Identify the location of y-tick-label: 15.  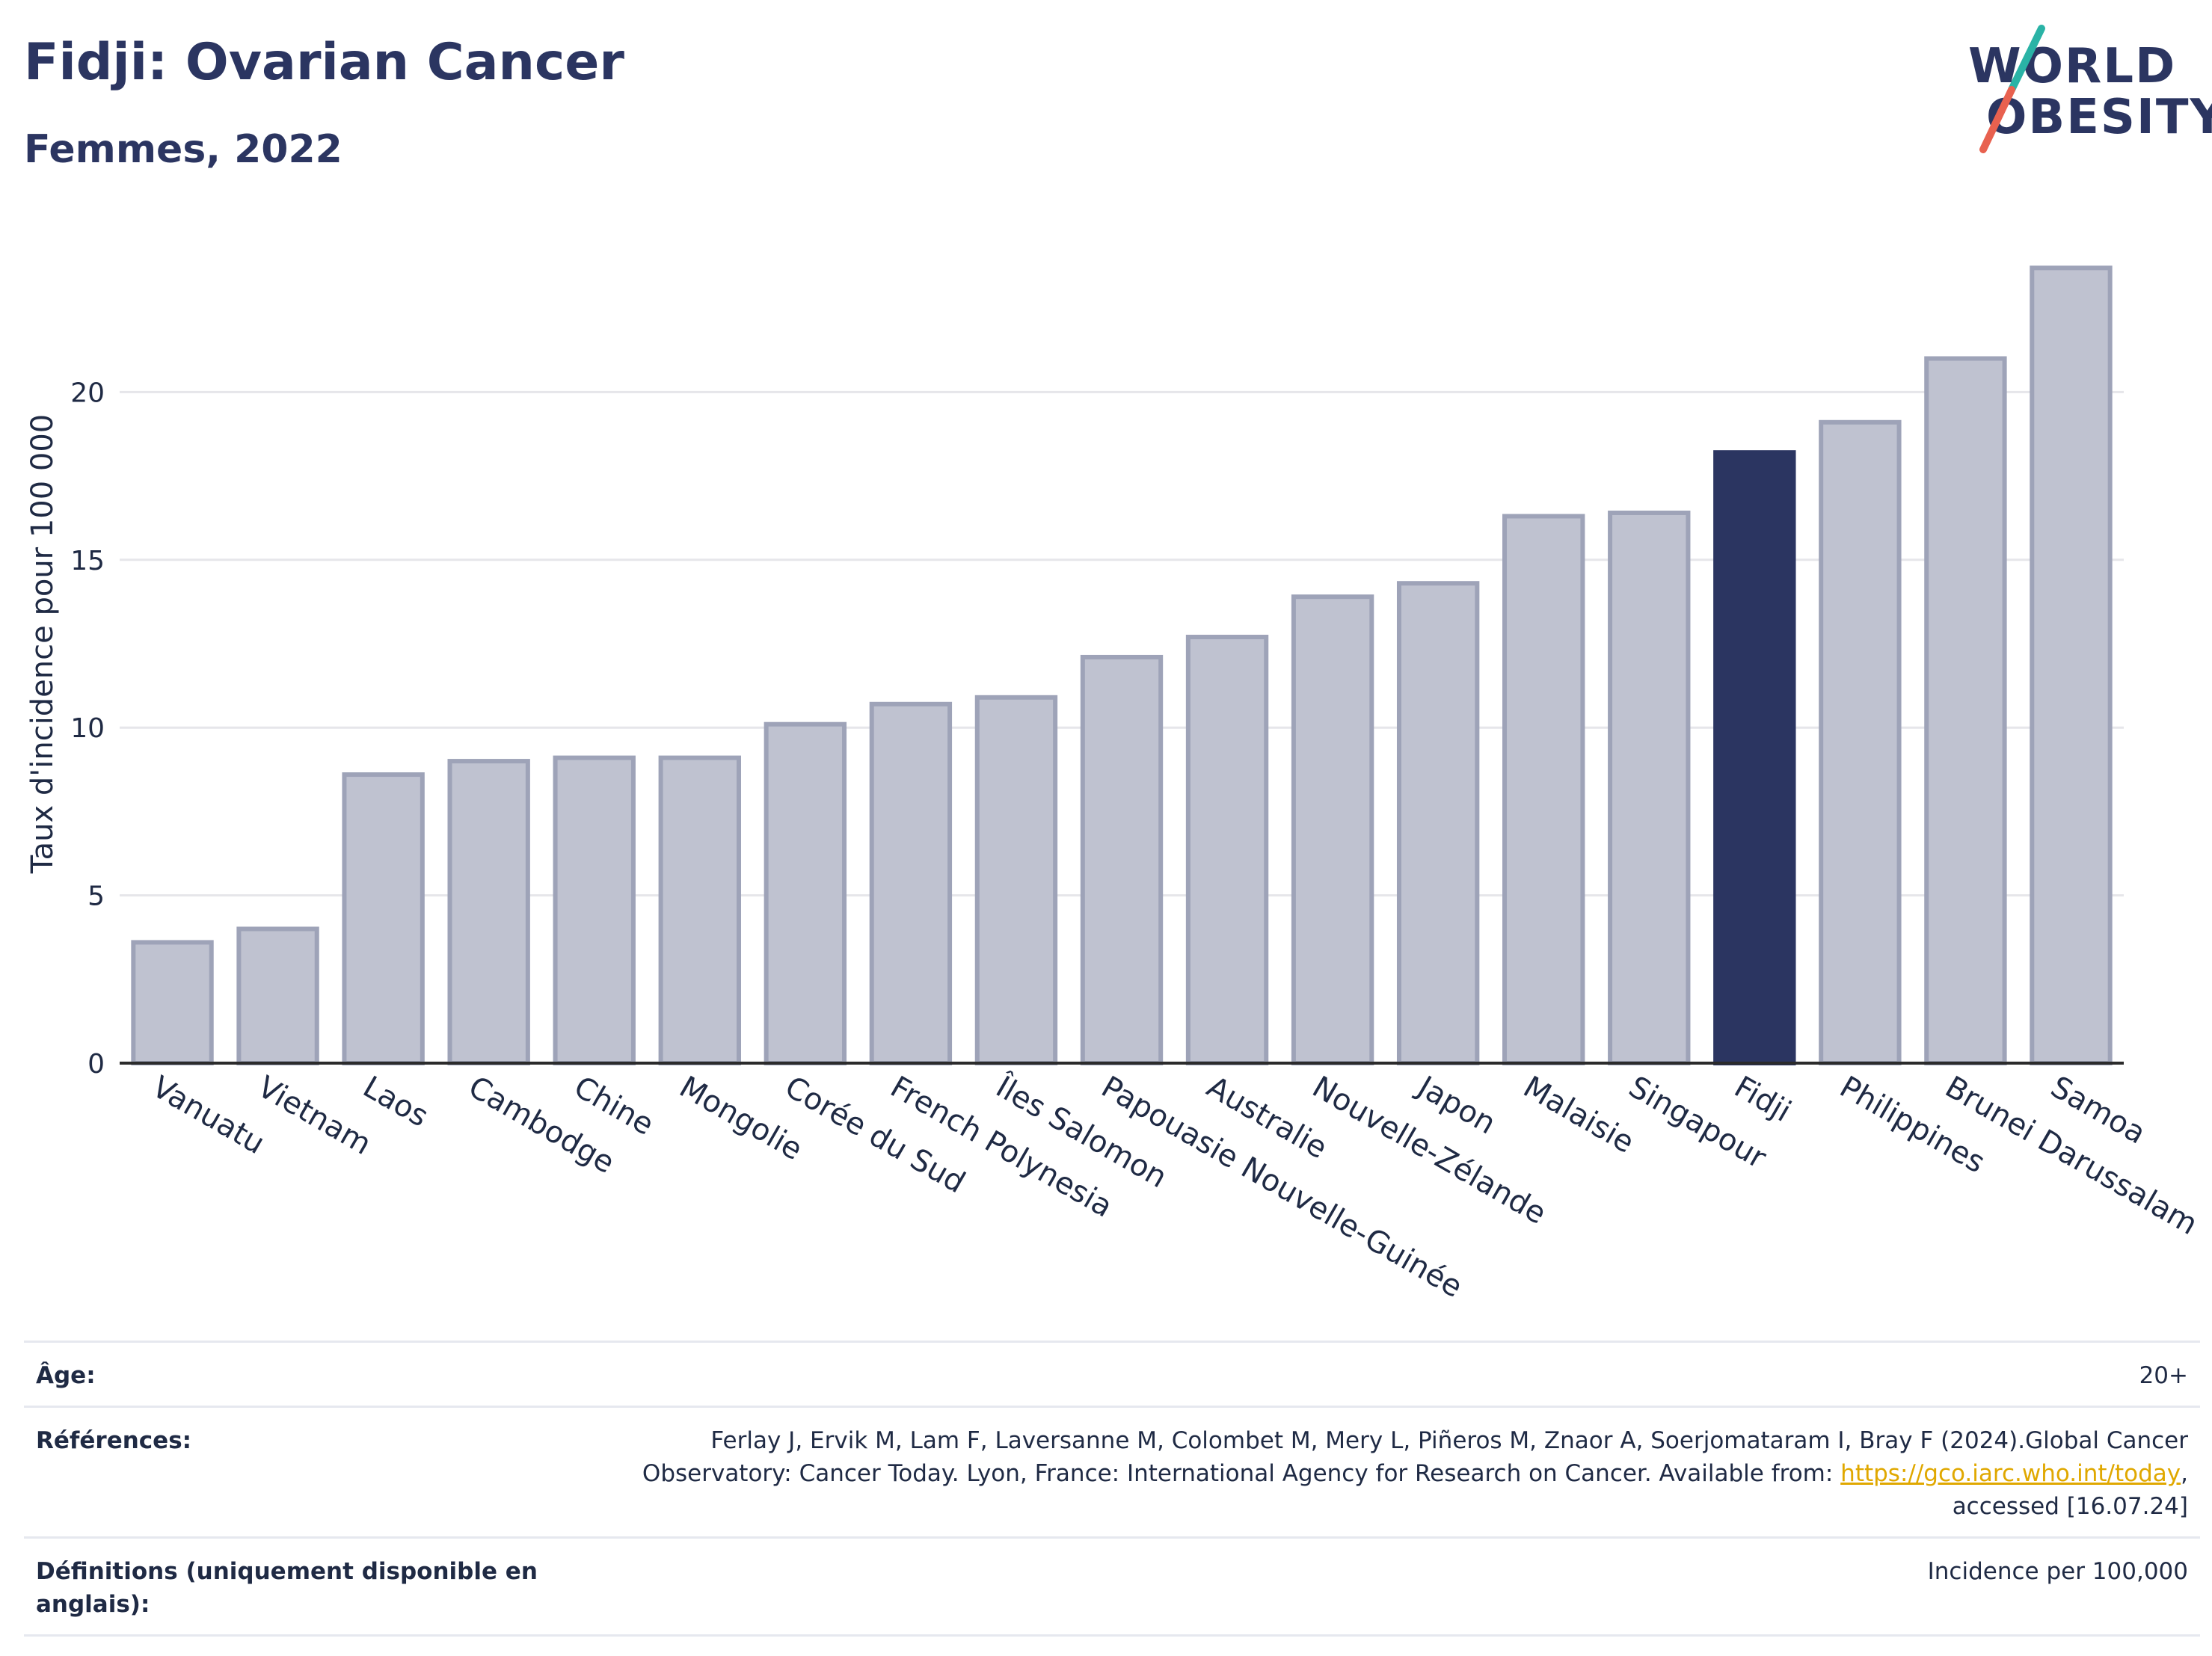
(87, 561).